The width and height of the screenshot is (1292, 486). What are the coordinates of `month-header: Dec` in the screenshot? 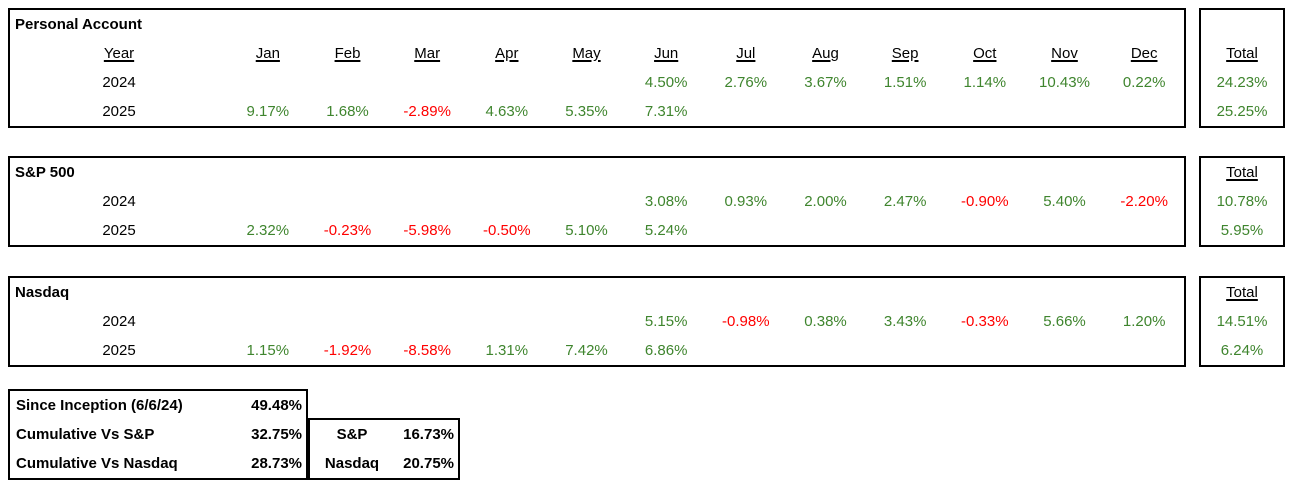 It's located at (1144, 53).